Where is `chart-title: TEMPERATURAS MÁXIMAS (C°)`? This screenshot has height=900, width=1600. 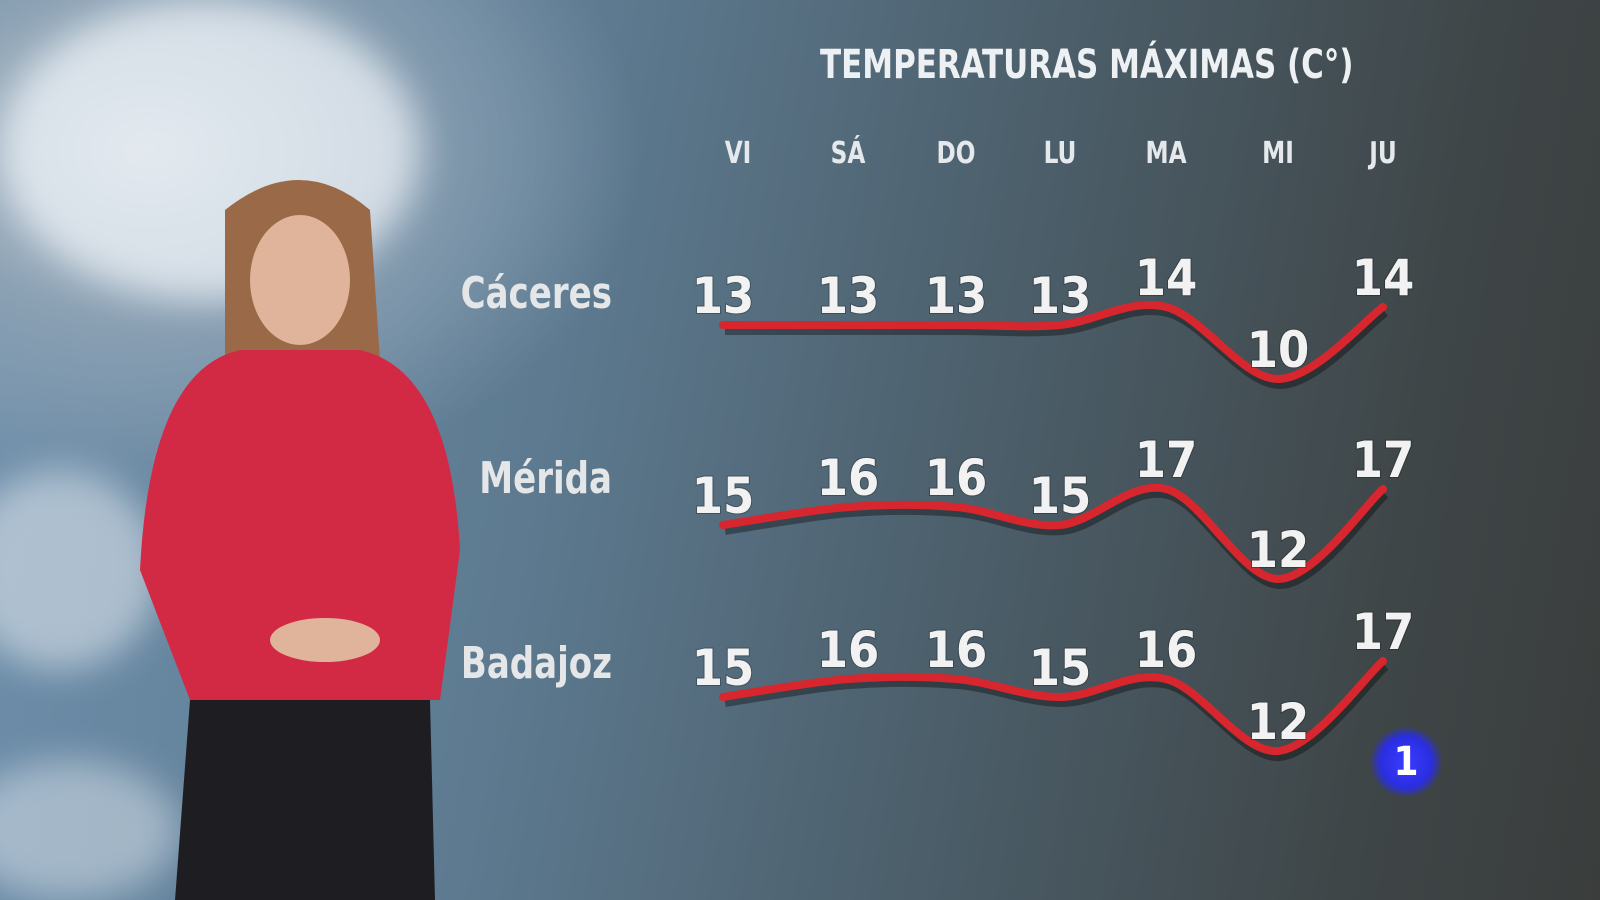
chart-title: TEMPERATURAS MÁXIMAS (C°) is located at coordinates (1087, 65).